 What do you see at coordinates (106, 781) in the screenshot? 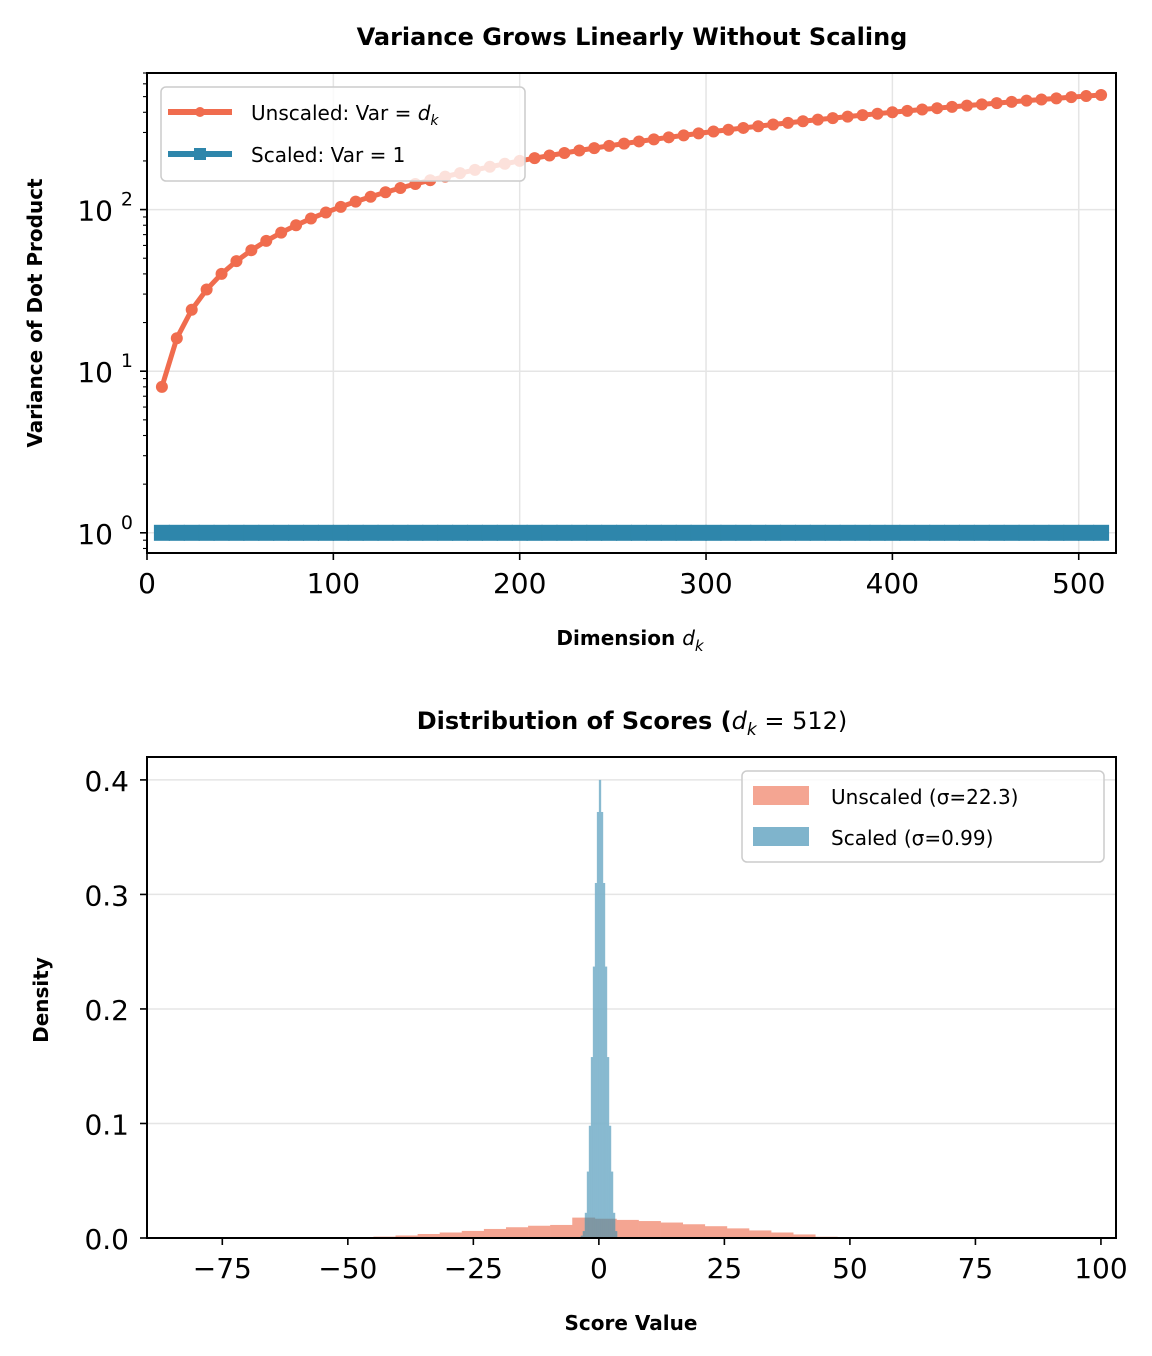
I see `y-tick-label: 0.4` at bounding box center [106, 781].